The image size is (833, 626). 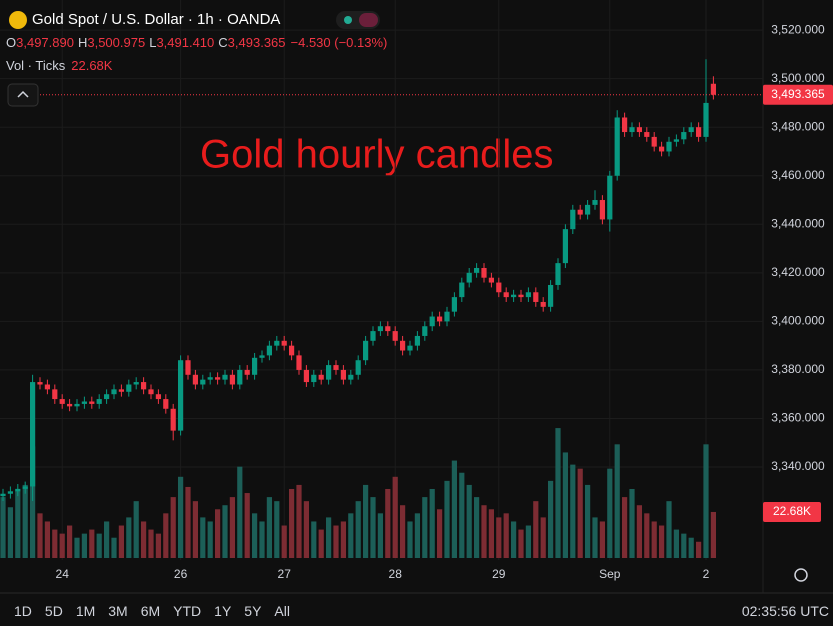 I want to click on volume-box, so click(x=792, y=511).